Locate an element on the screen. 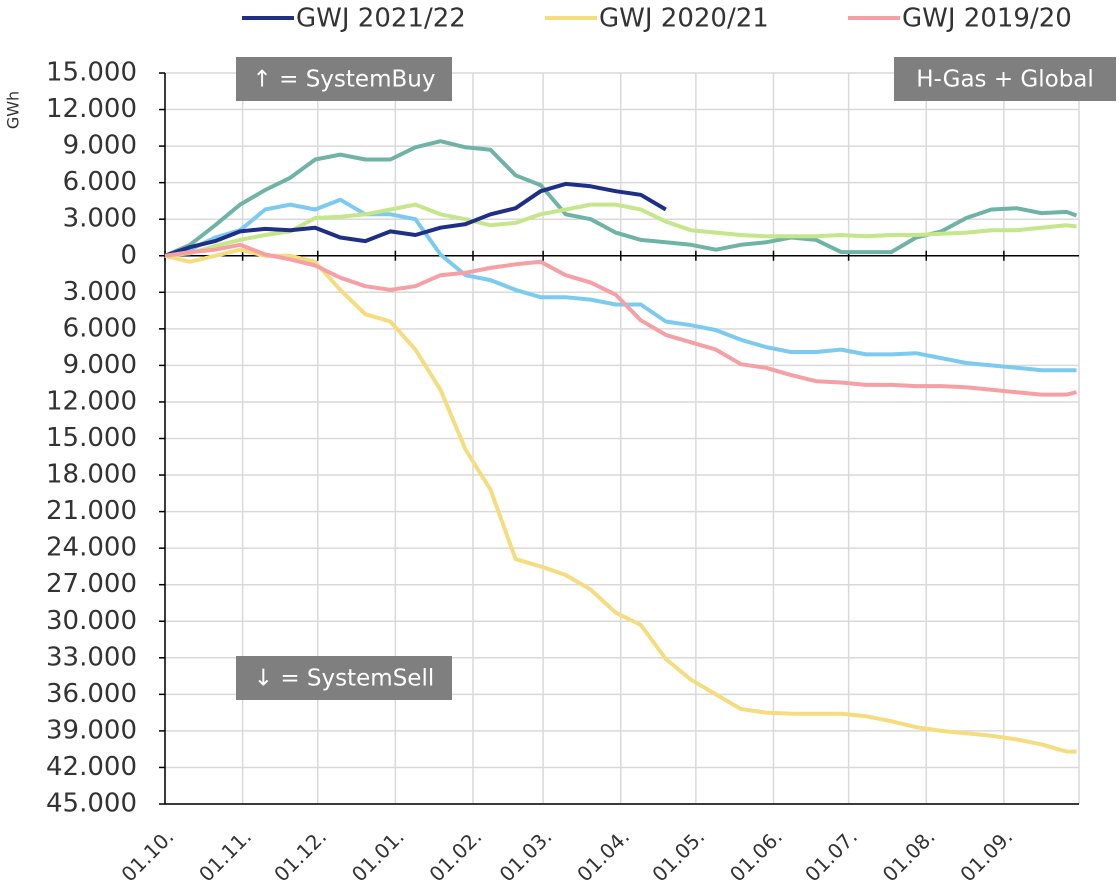  x-tick-label: 01.02. is located at coordinates (455, 855).